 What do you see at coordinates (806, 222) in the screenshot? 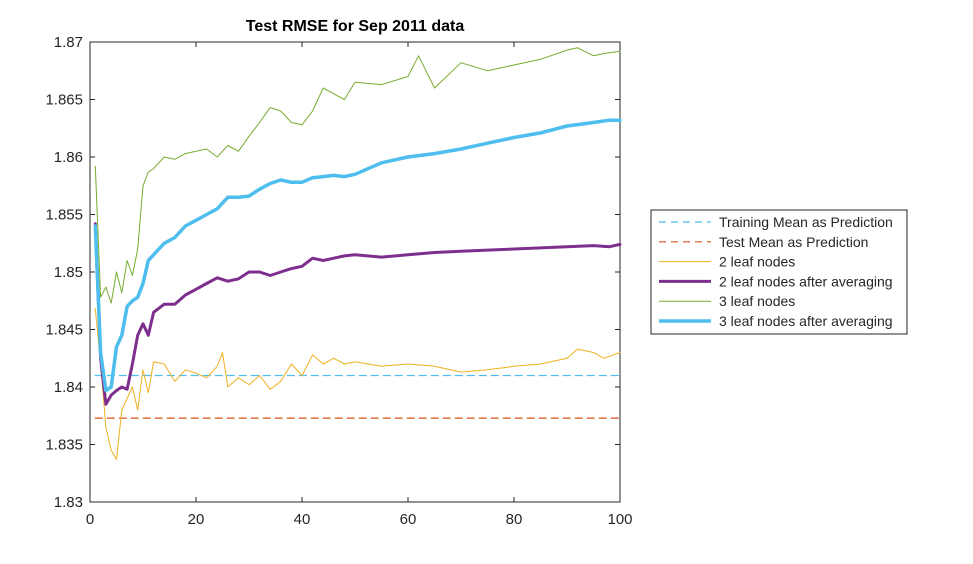
I see `legend-label: Training Mean as Prediction` at bounding box center [806, 222].